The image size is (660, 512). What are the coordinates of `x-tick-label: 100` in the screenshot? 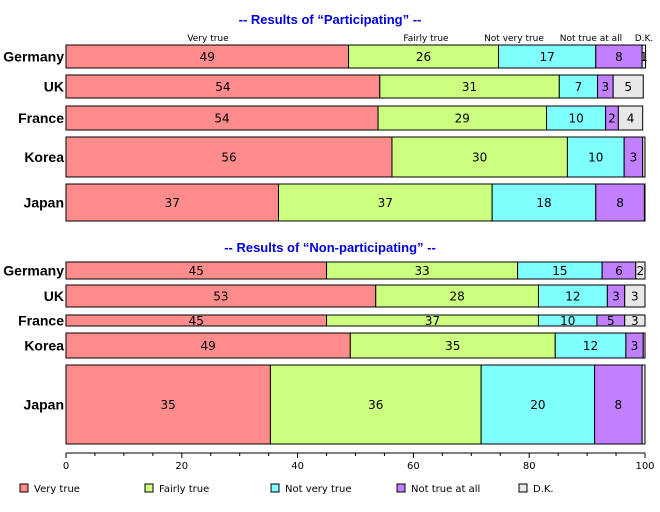 It's located at (644, 466).